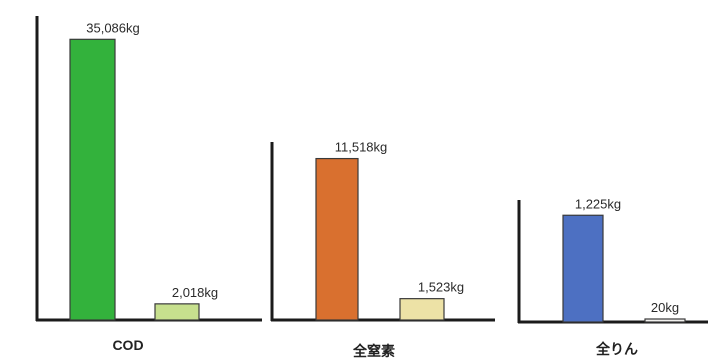 The height and width of the screenshot is (358, 710). I want to click on data-label: 2,018kg, so click(195, 292).